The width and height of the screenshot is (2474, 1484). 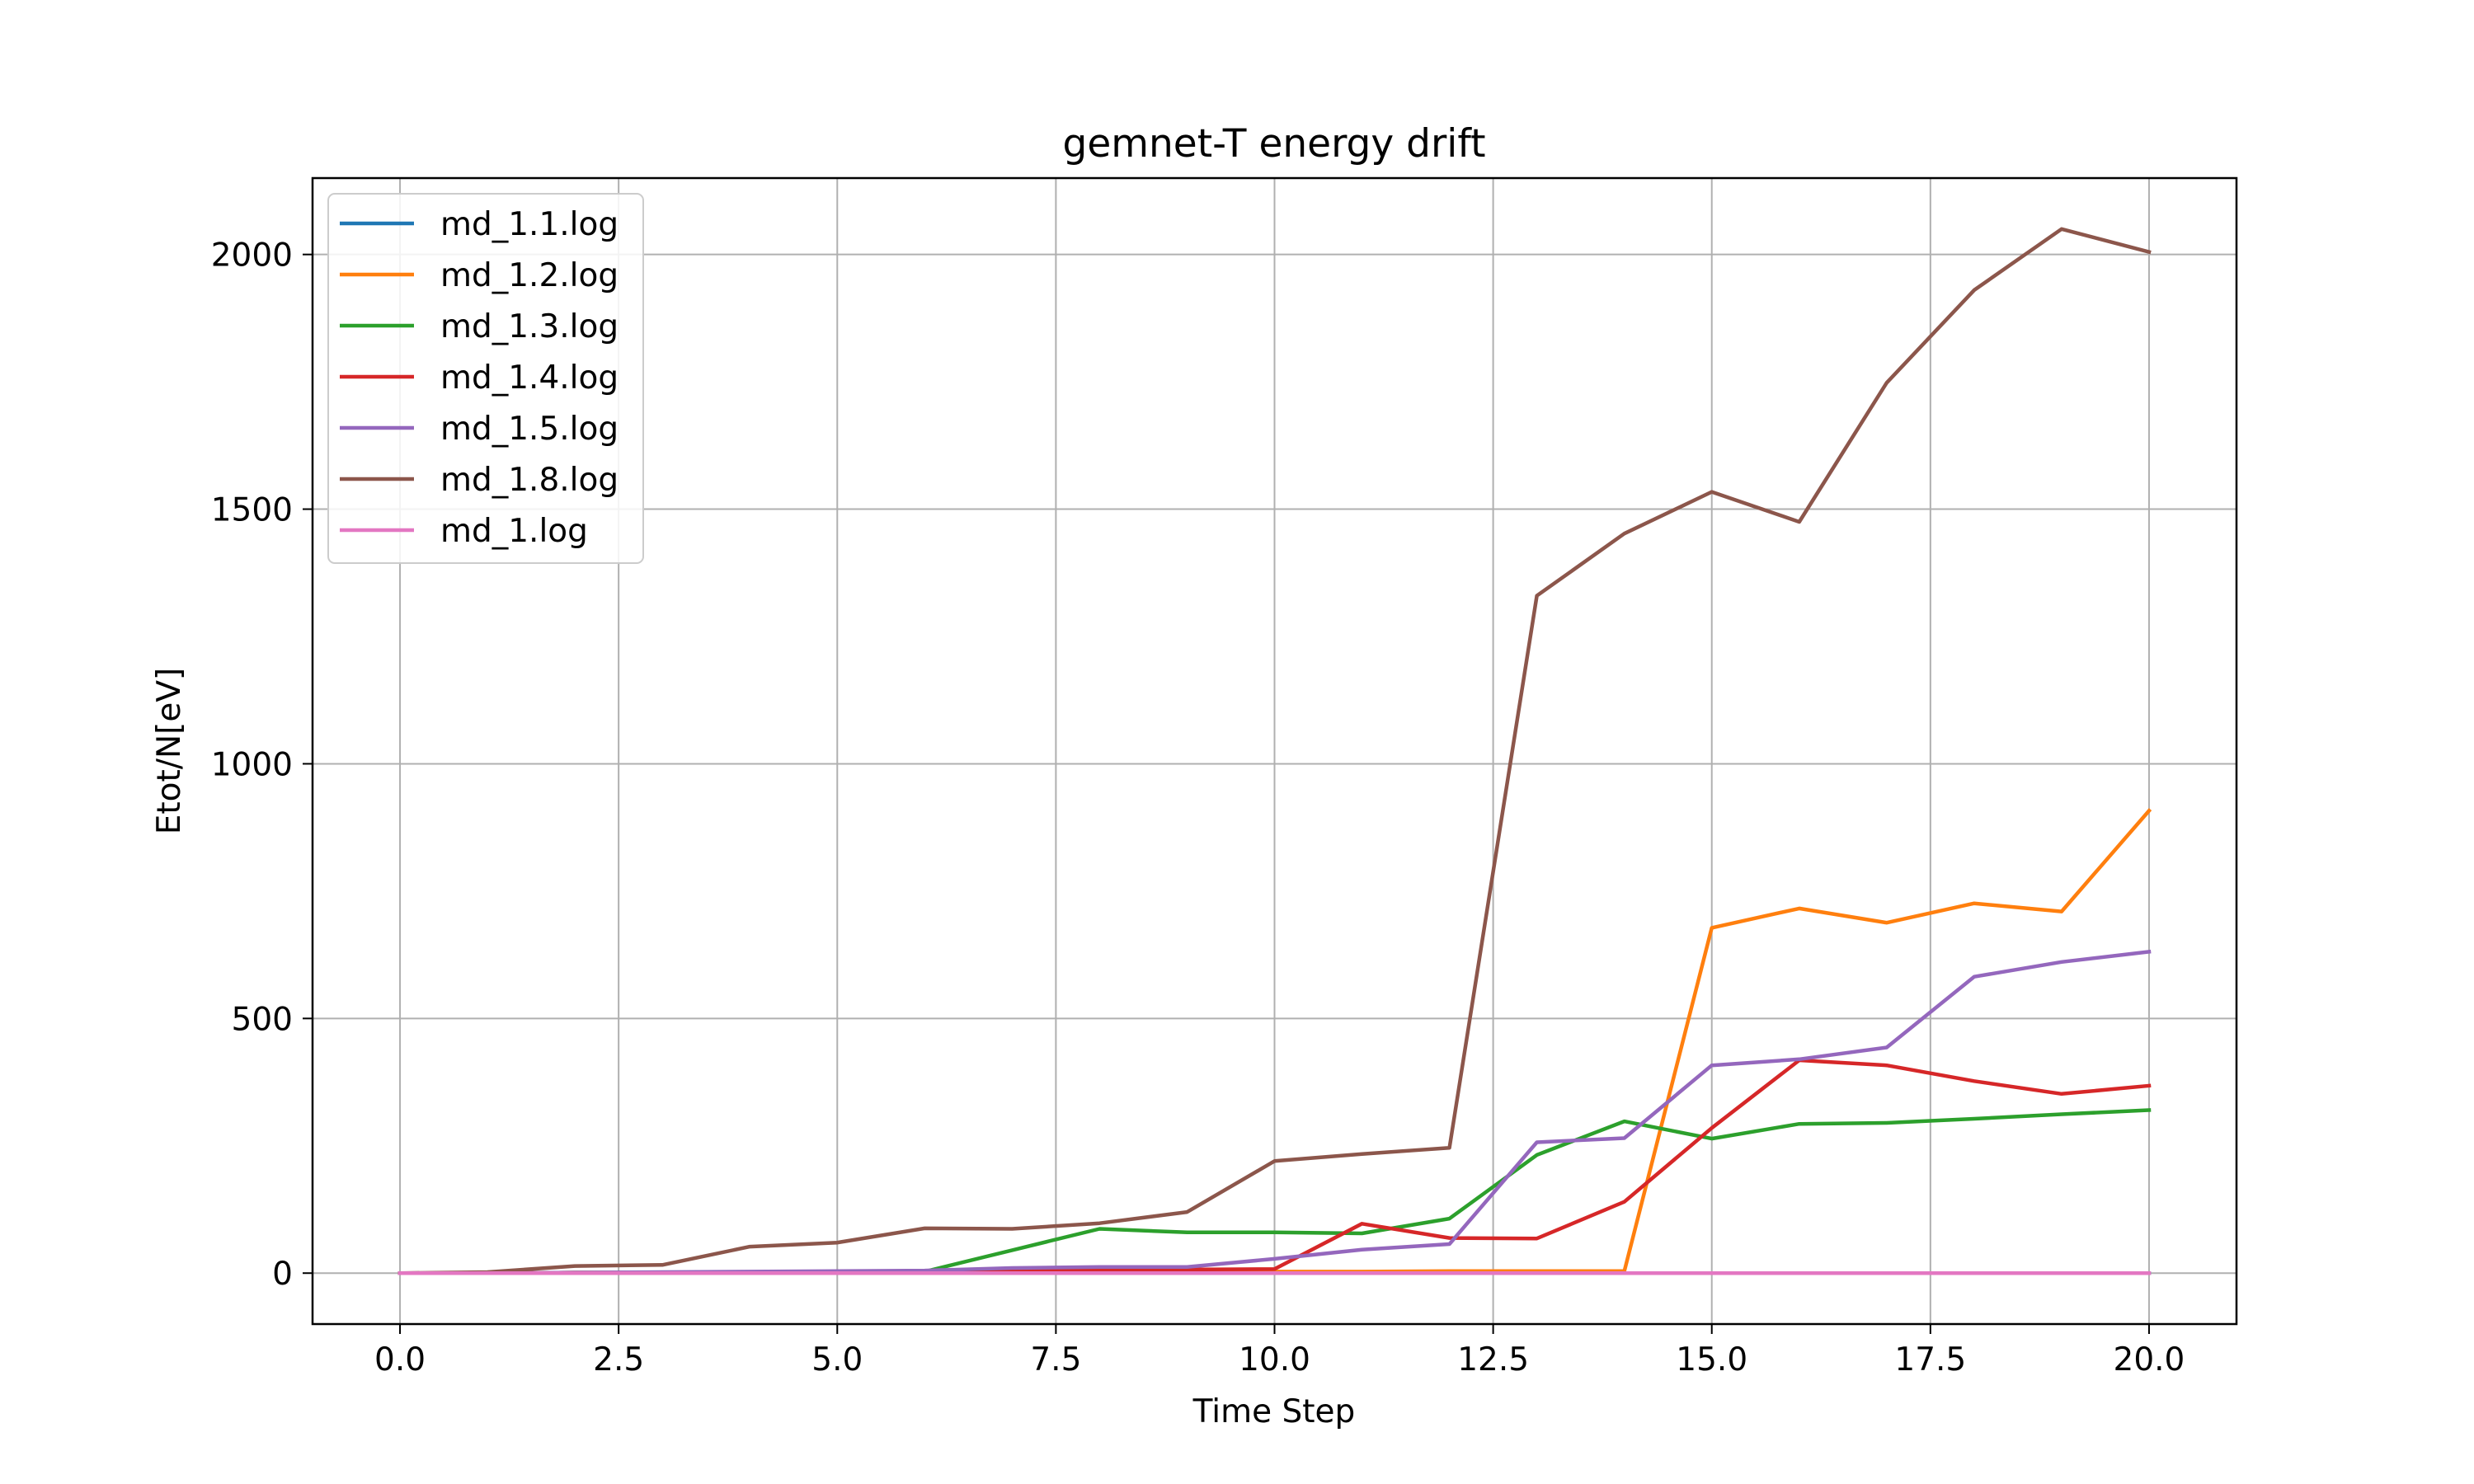 I want to click on legend-label: md_1.4.log, so click(x=529, y=378).